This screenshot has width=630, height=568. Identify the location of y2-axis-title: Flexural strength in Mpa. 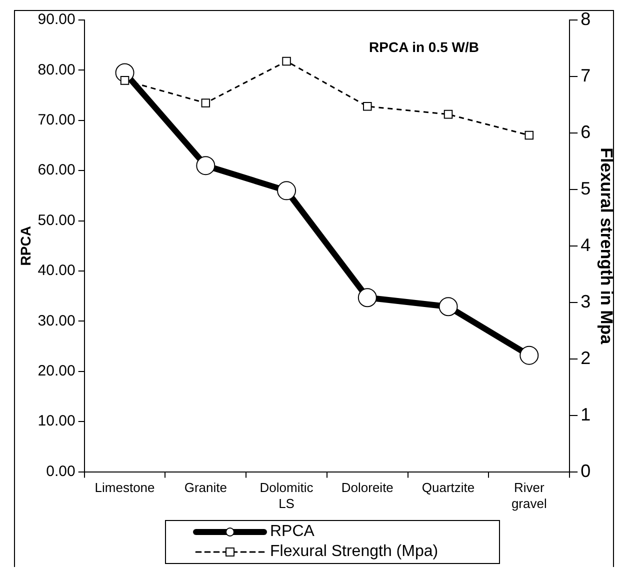
(606, 246).